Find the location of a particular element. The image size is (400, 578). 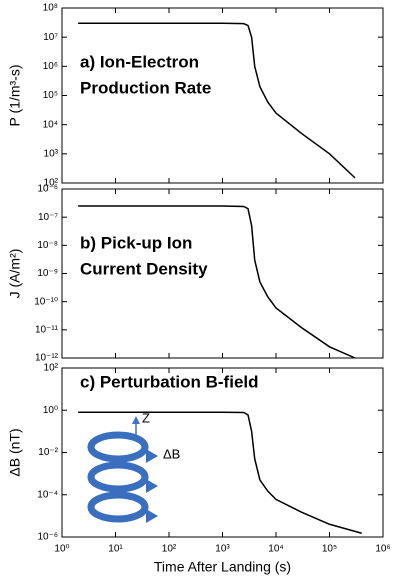

helix-diagram is located at coordinates (122, 469).